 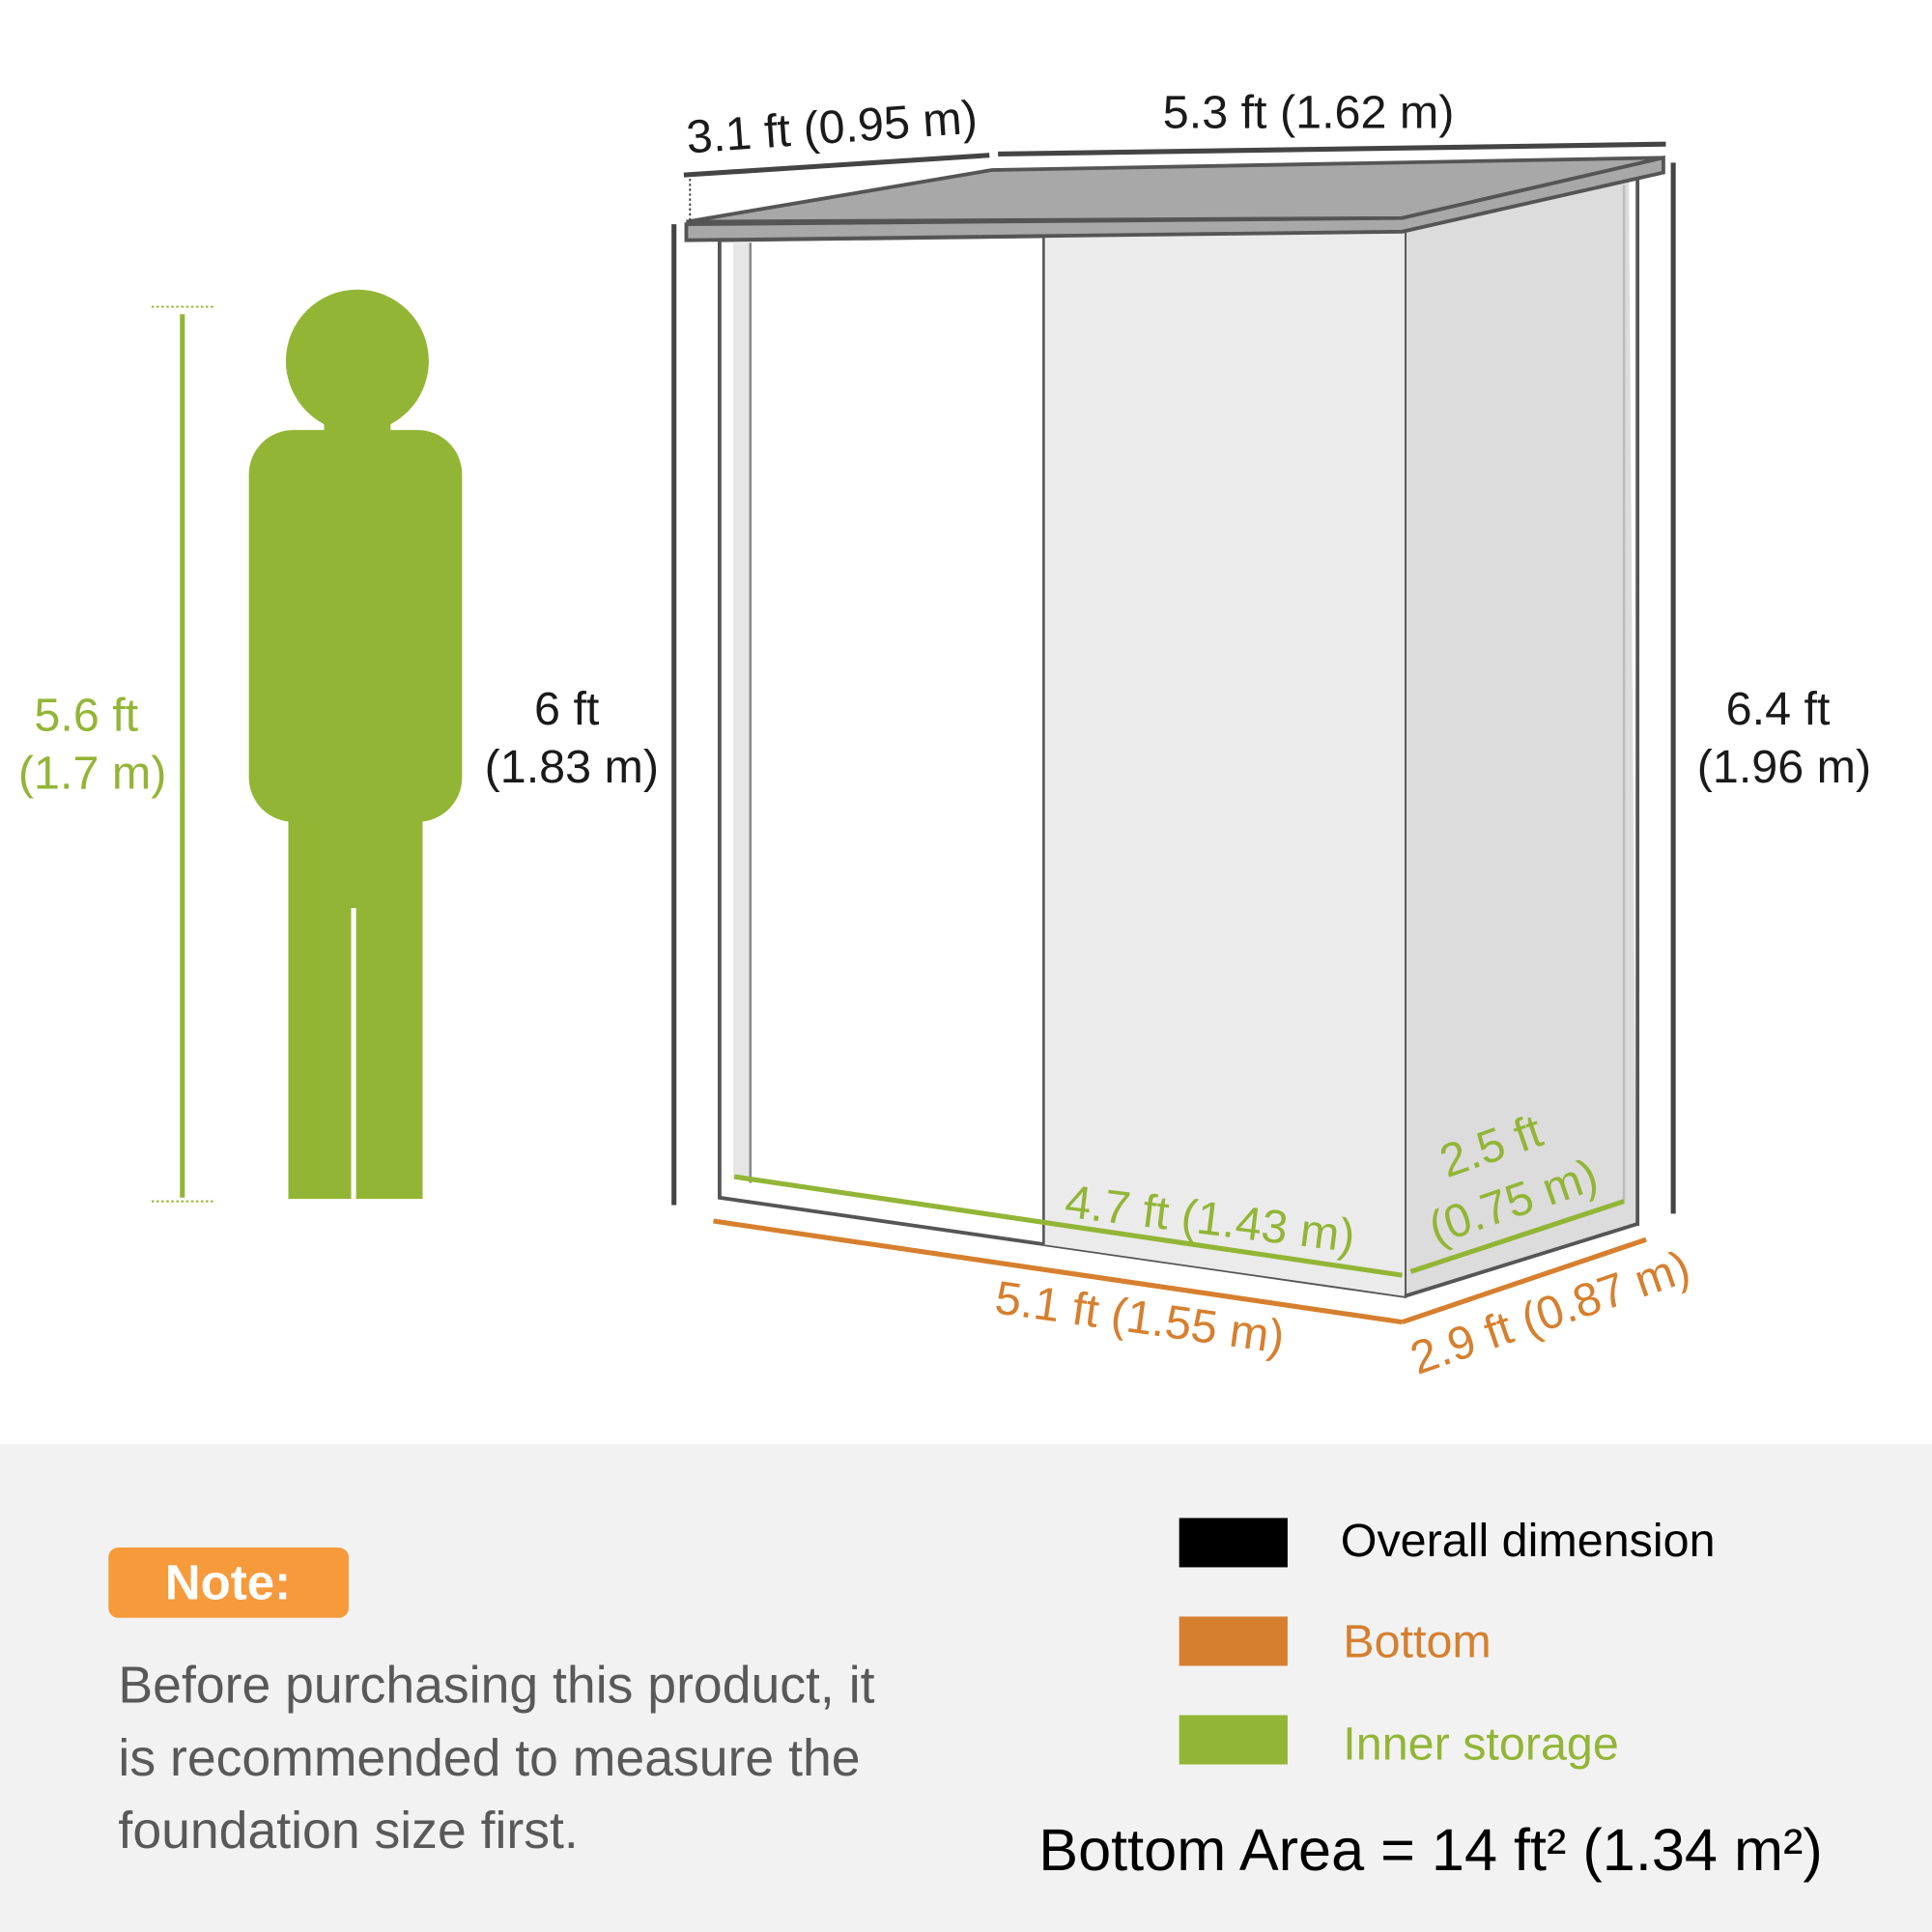 I want to click on legend-label-overall: Overall dimension, so click(x=1528, y=1541).